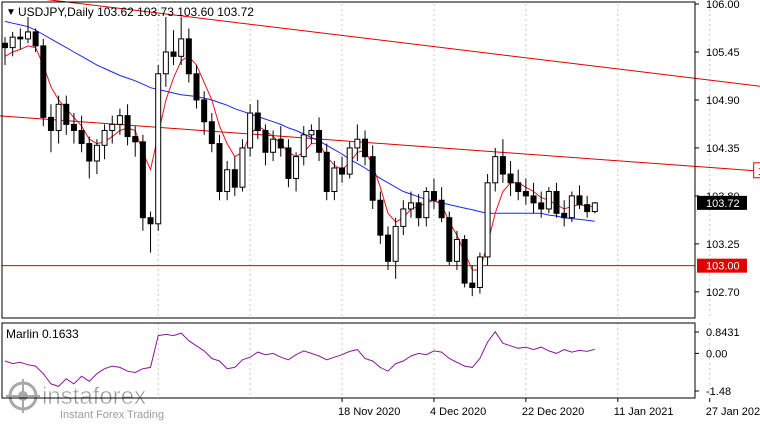 The width and height of the screenshot is (760, 430). I want to click on current-price-tag, so click(722, 202).